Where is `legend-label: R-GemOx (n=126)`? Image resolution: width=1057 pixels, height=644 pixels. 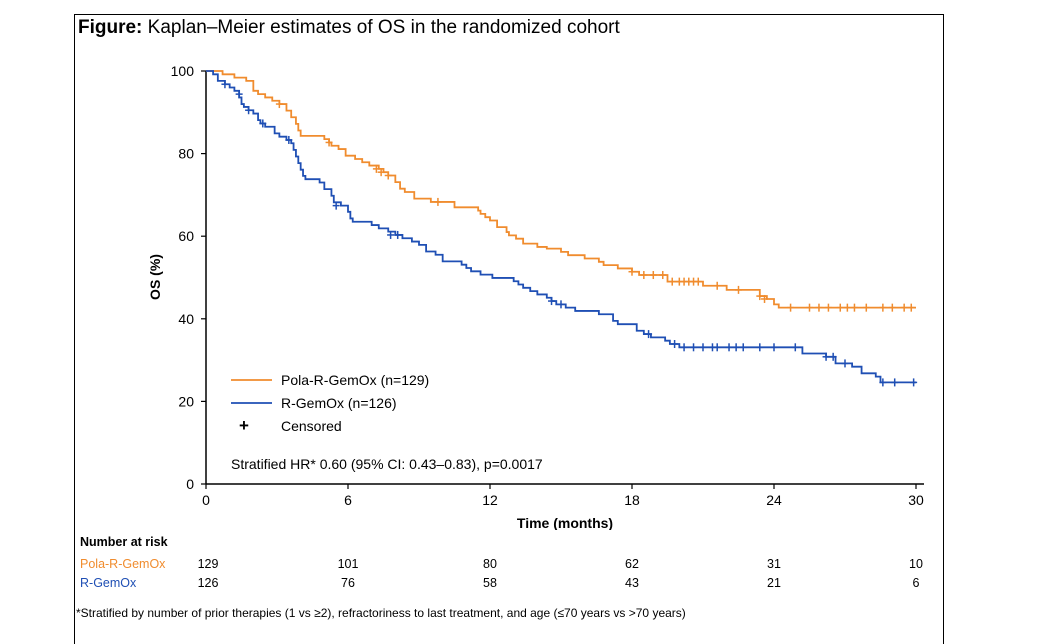
legend-label: R-GemOx (n=126) is located at coordinates (339, 403).